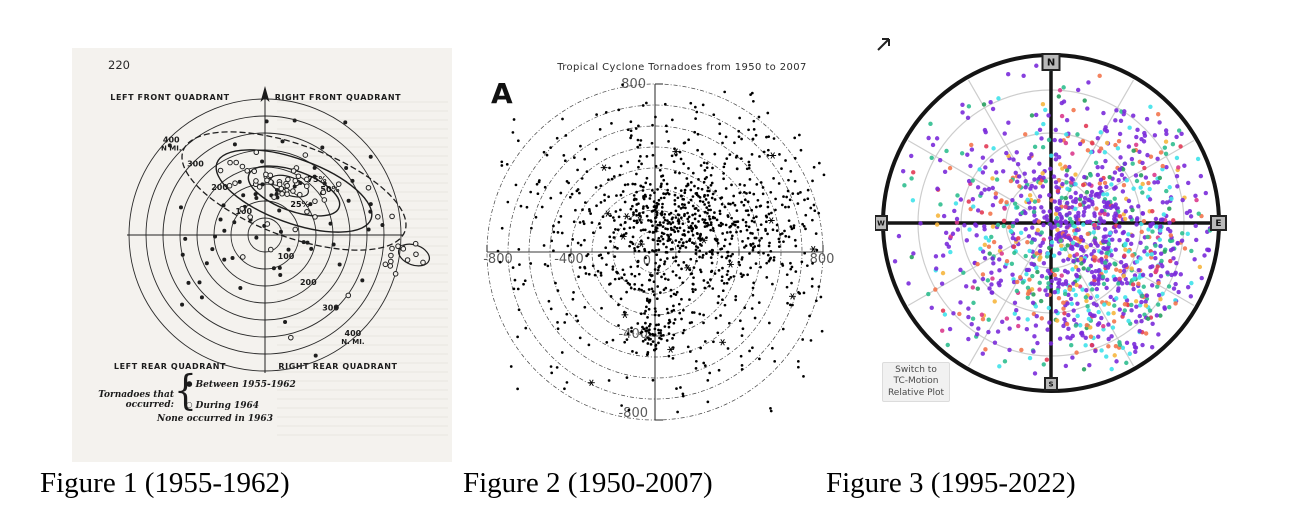 The image size is (1312, 526). Describe the element at coordinates (951, 483) in the screenshot. I see `caption-figure3: Figure 3 (1995-2022)` at that location.